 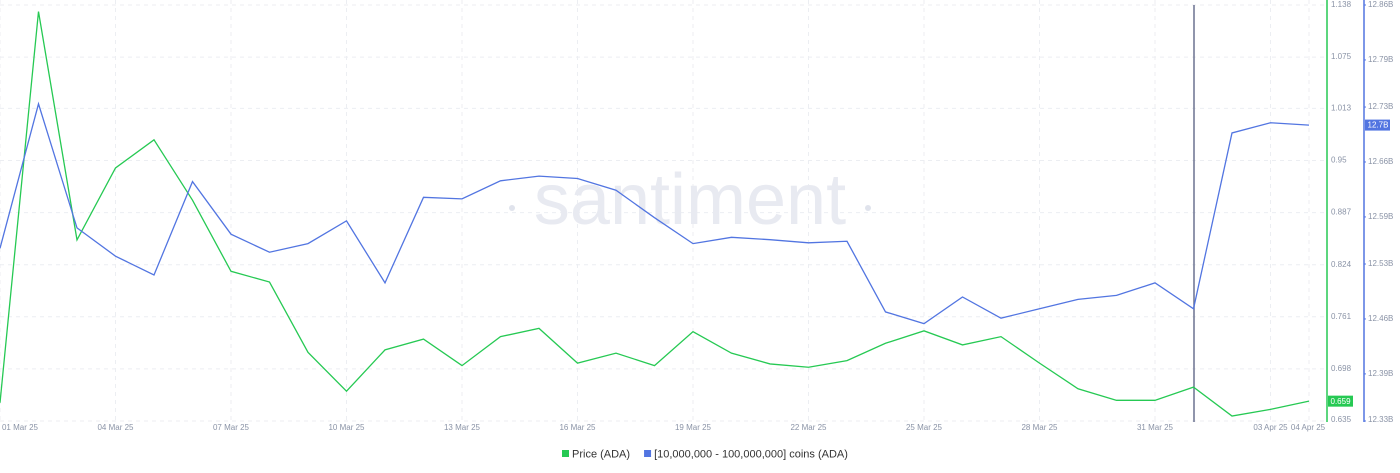 What do you see at coordinates (115, 427) in the screenshot?
I see `x-tick-label: 04 Mar 25` at bounding box center [115, 427].